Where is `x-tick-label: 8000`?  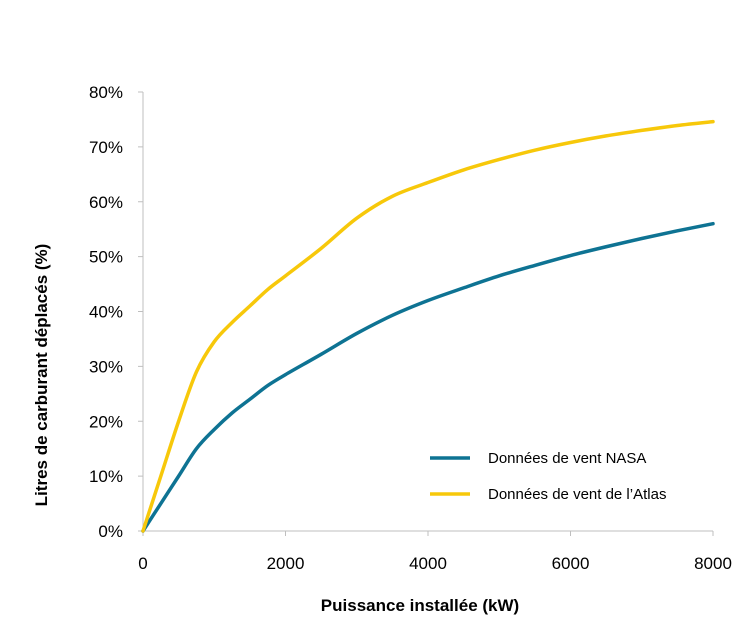
x-tick-label: 8000 is located at coordinates (713, 563).